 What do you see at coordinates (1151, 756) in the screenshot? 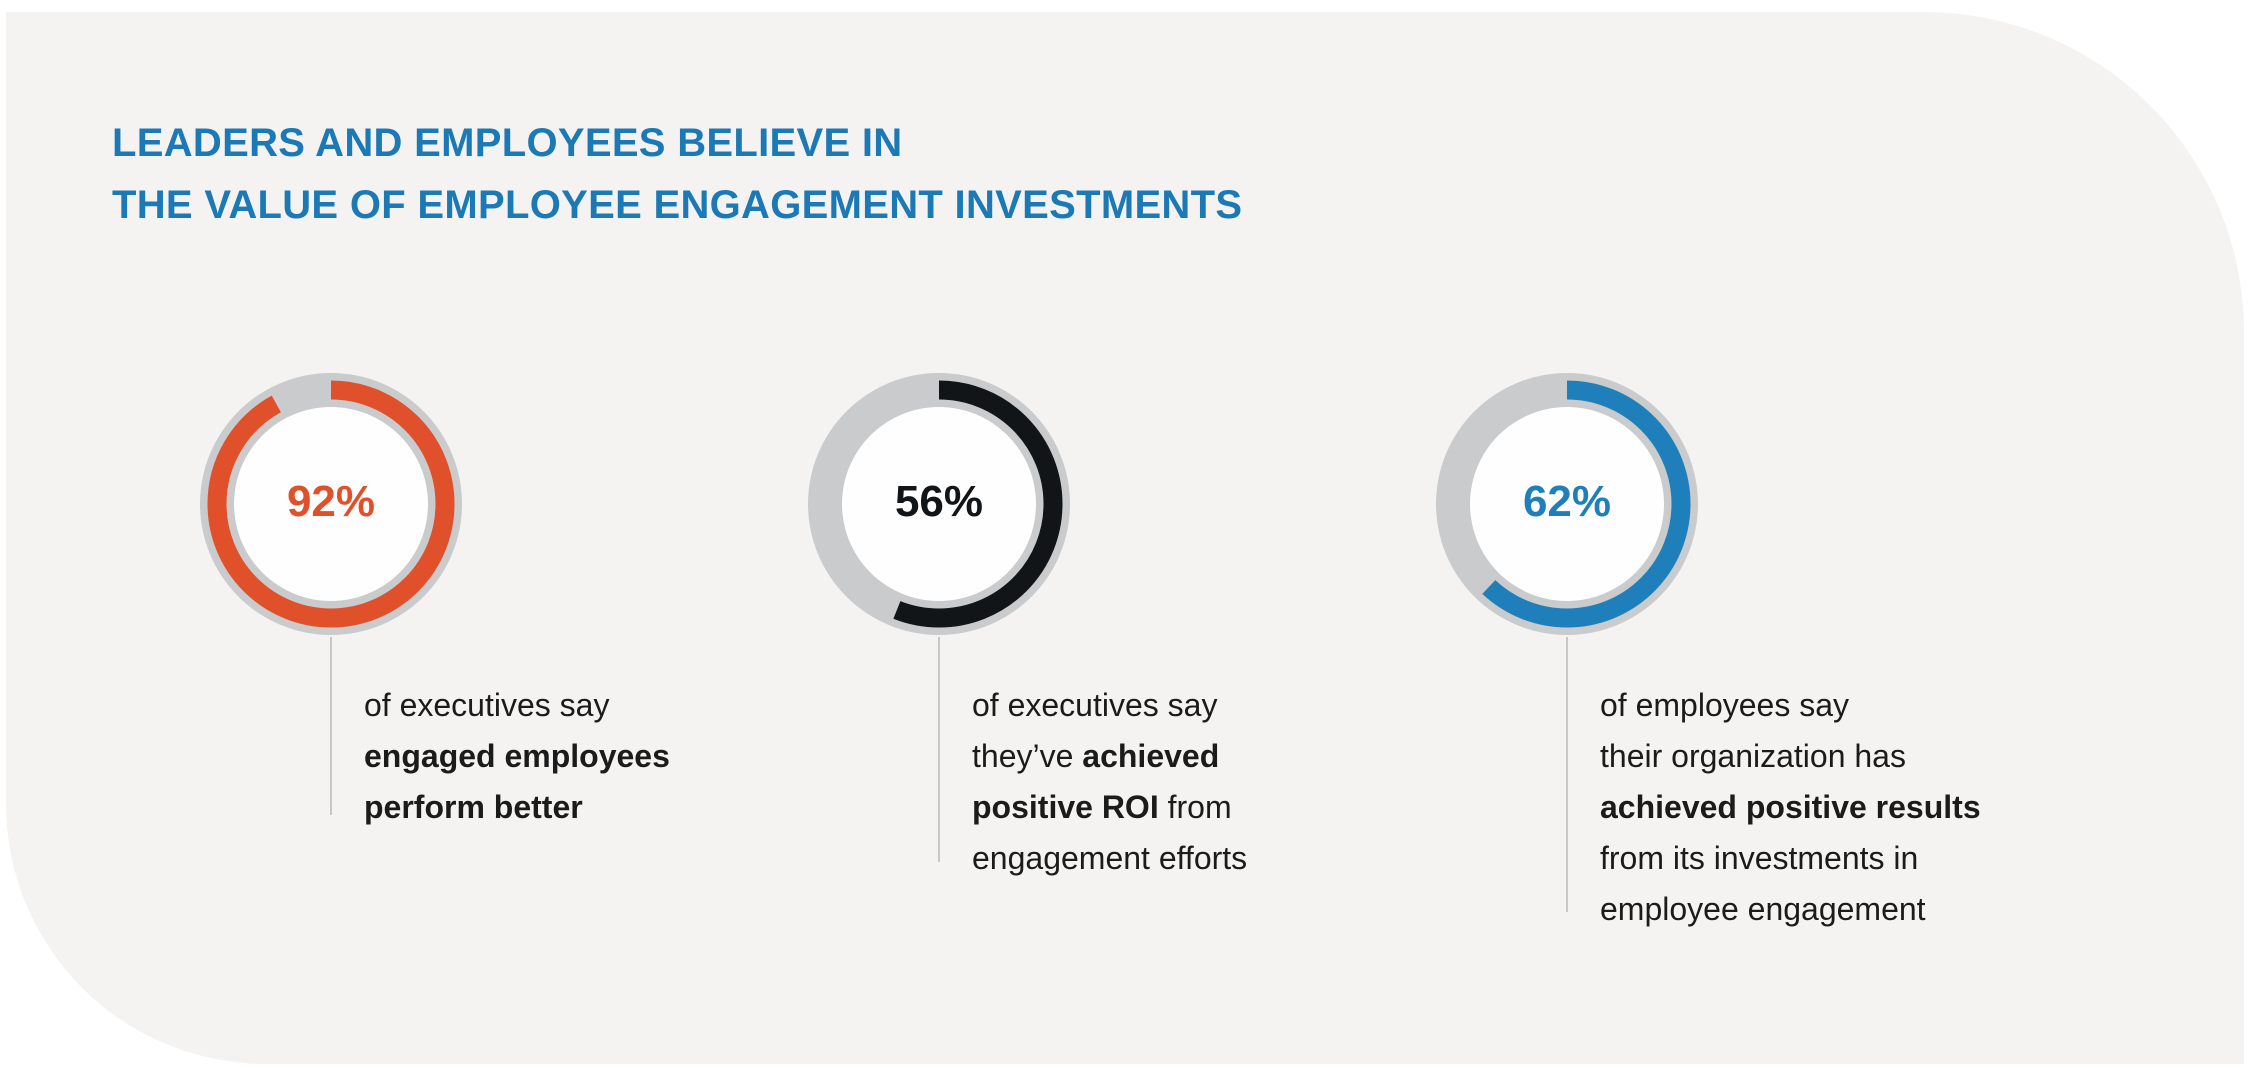
I see `bold-text: achieved` at bounding box center [1151, 756].